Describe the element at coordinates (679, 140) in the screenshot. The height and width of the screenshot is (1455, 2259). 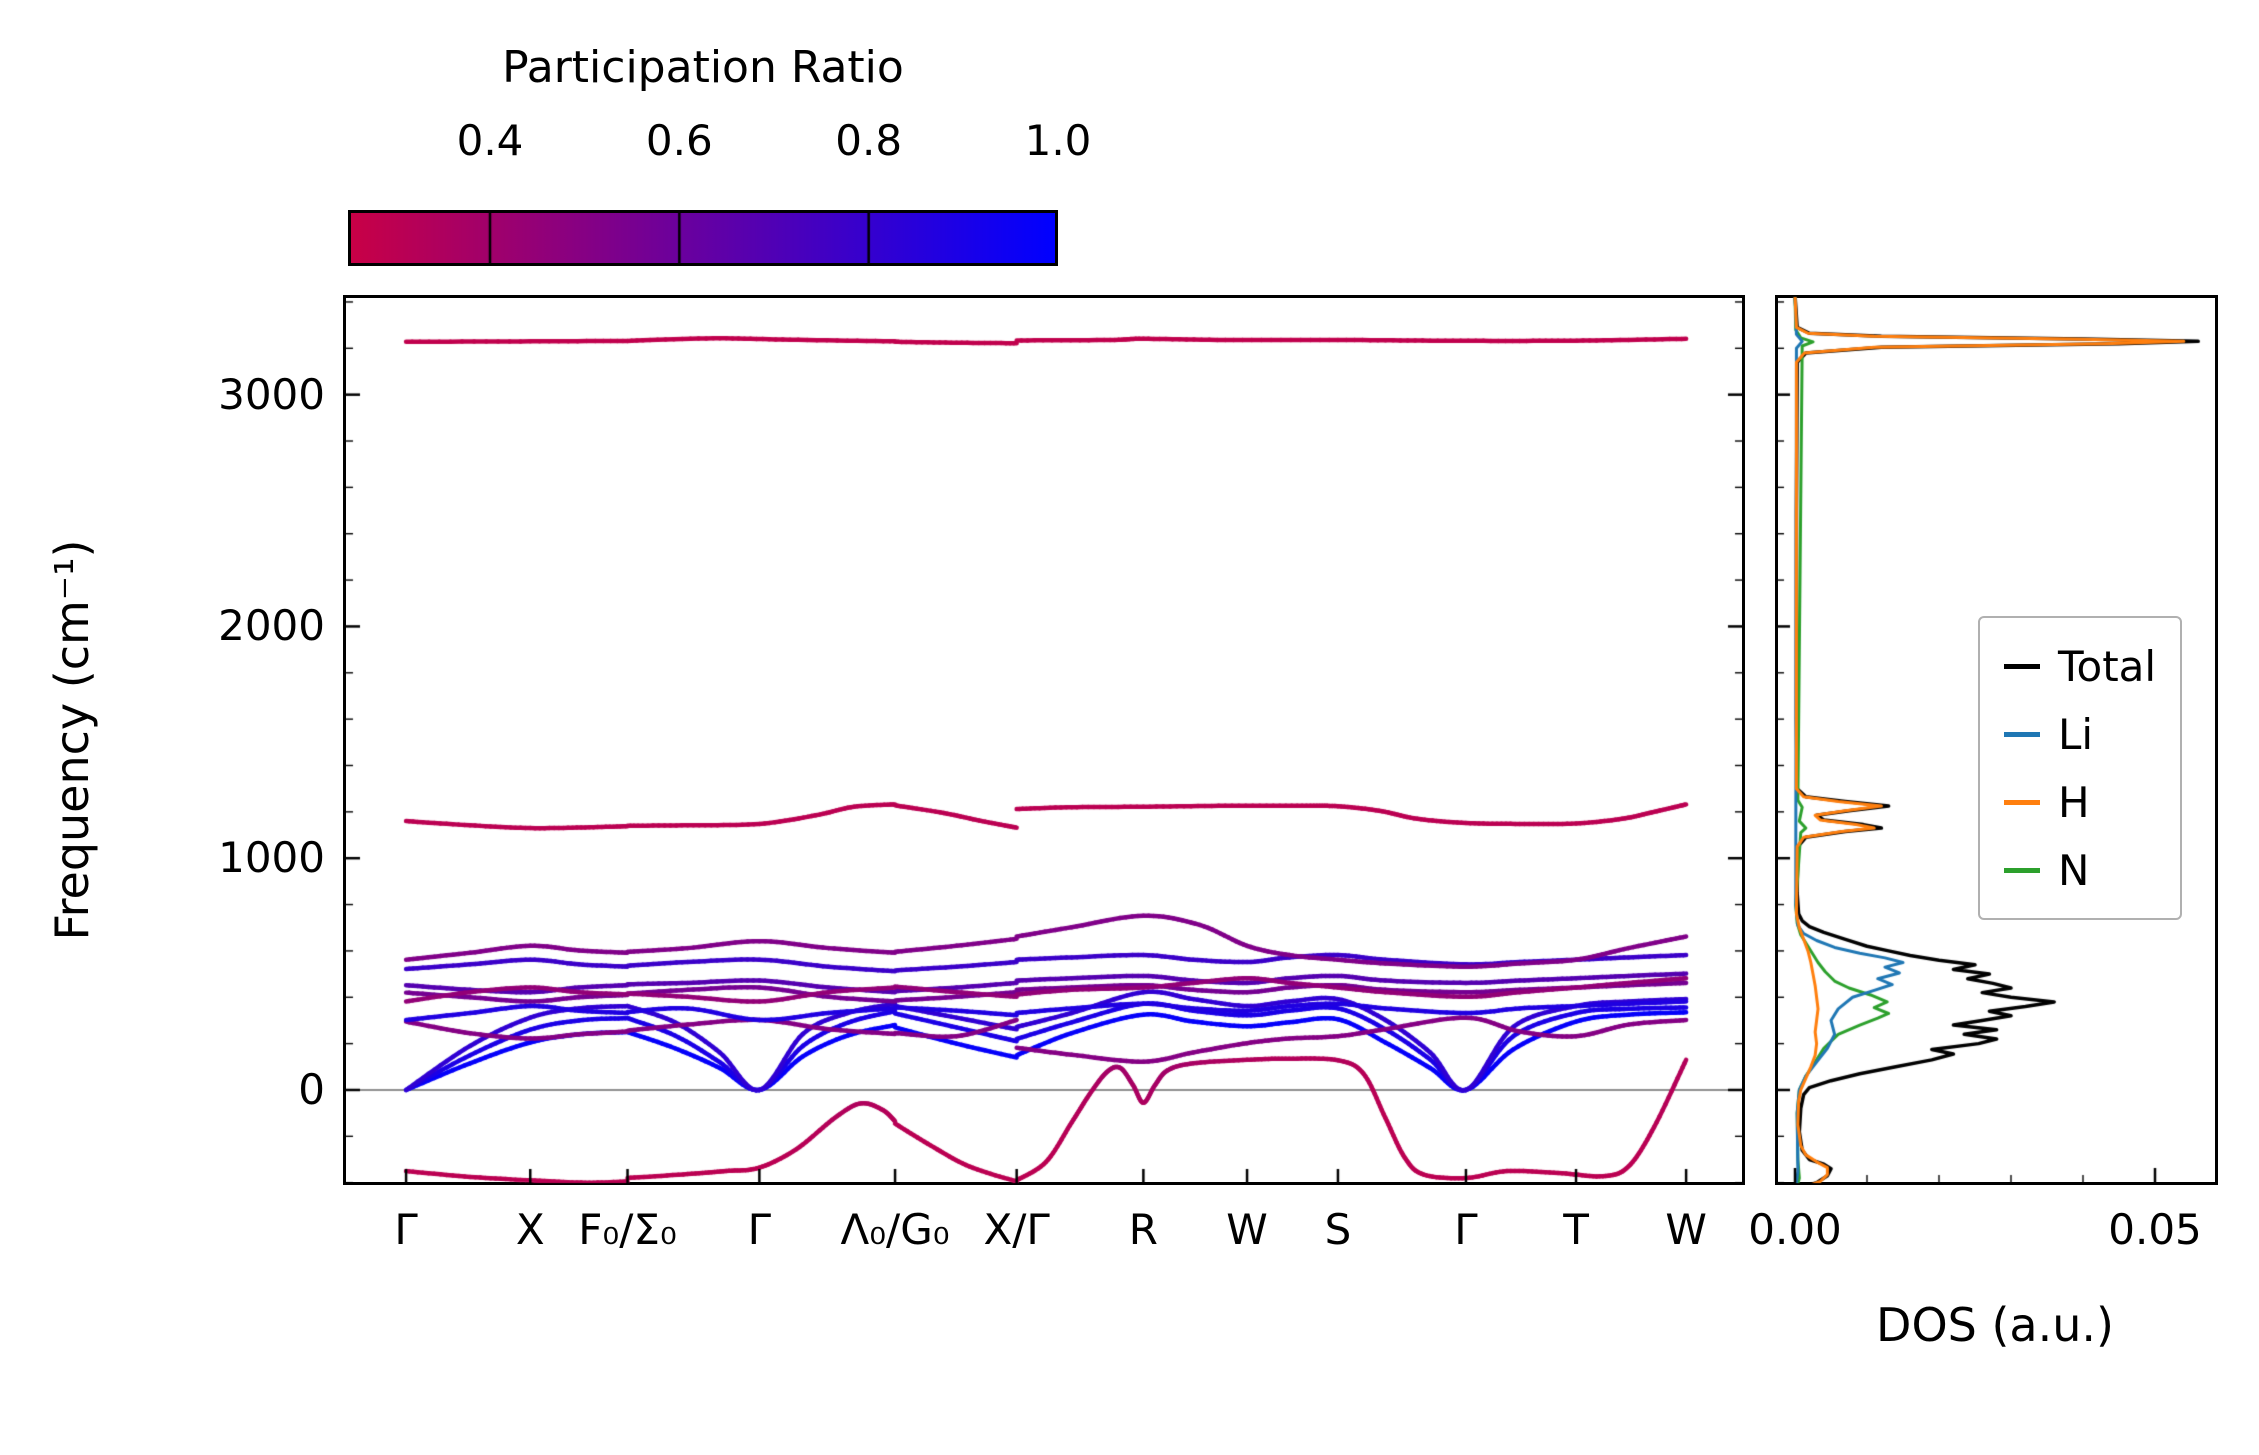
I see `colorbar-tick-label: 0.6` at that location.